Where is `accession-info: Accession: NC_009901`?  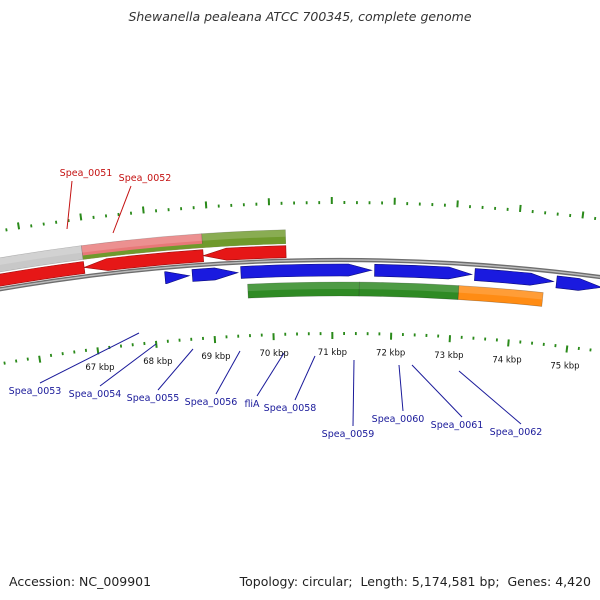 accession-info: Accession: NC_009901 is located at coordinates (80, 581).